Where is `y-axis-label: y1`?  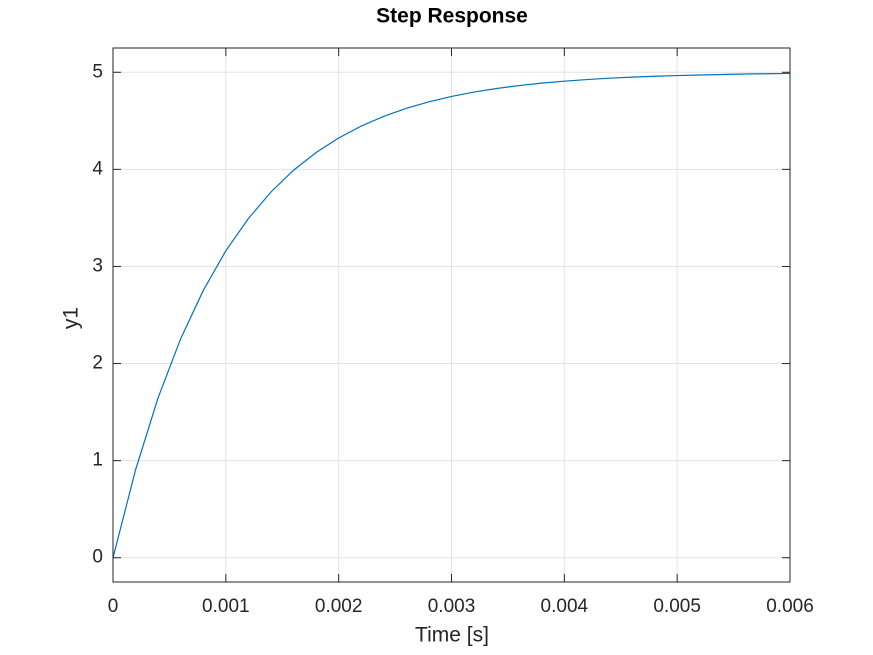
y-axis-label: y1 is located at coordinates (71, 318).